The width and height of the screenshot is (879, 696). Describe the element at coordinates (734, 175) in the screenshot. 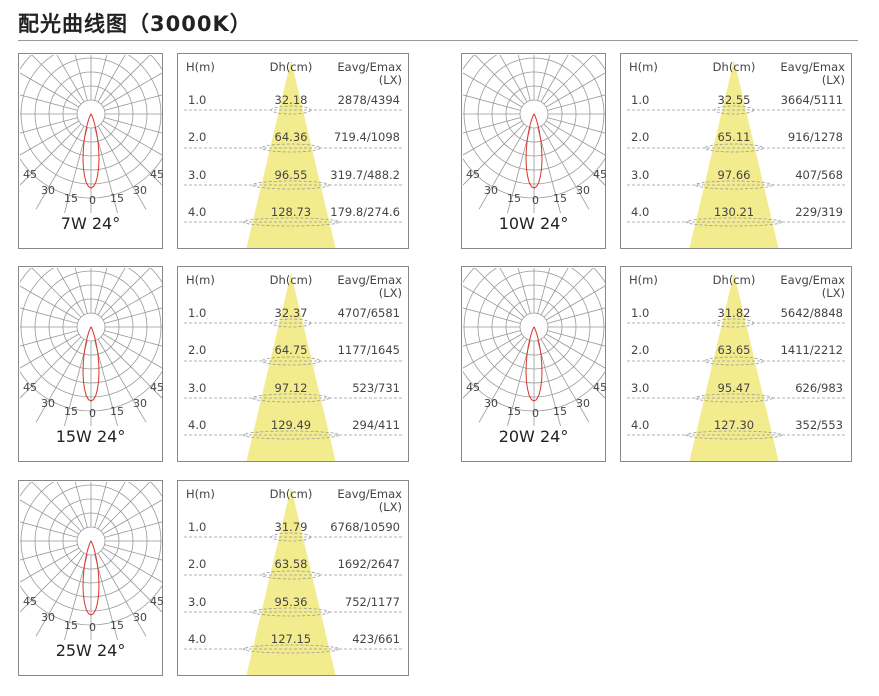

I see `diameter-value: 97.66` at that location.